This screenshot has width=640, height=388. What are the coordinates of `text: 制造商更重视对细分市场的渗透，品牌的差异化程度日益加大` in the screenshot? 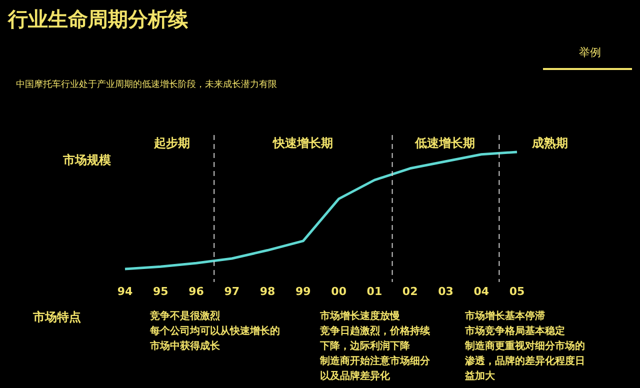 It's located at (524, 361).